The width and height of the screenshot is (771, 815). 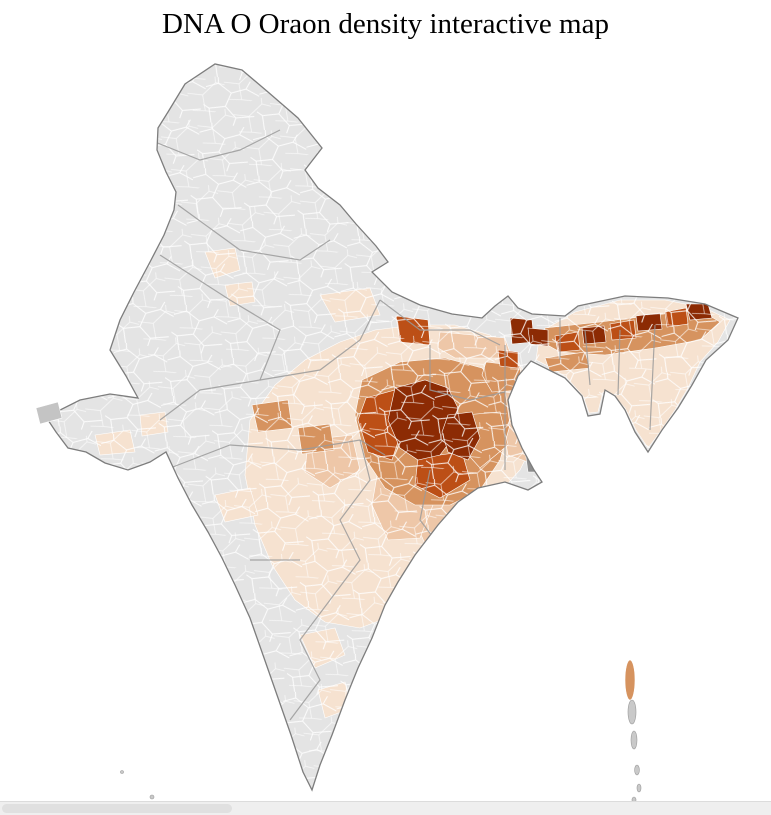 I want to click on andaman-north-island, so click(x=630, y=680).